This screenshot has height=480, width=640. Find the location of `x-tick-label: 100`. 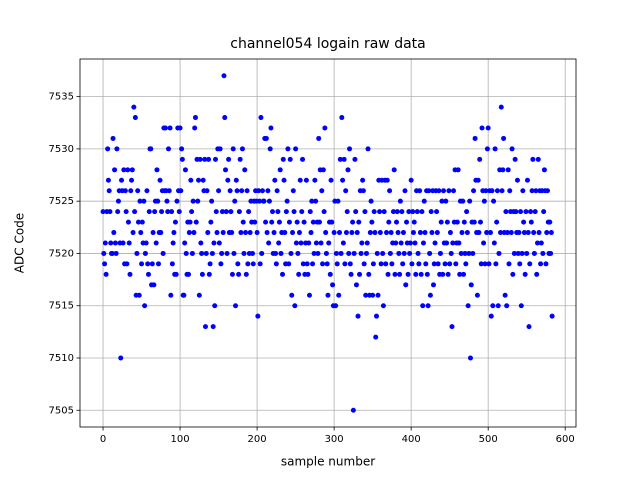

x-tick-label: 100 is located at coordinates (180, 439).